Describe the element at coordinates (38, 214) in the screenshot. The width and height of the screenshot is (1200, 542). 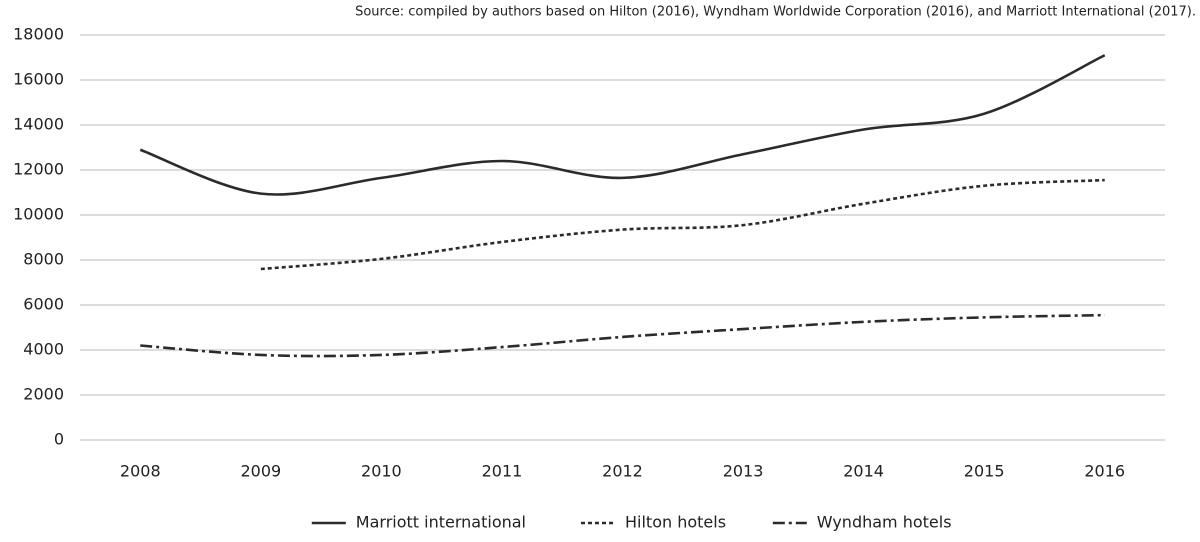
I see `y-tick-label: 10000` at that location.